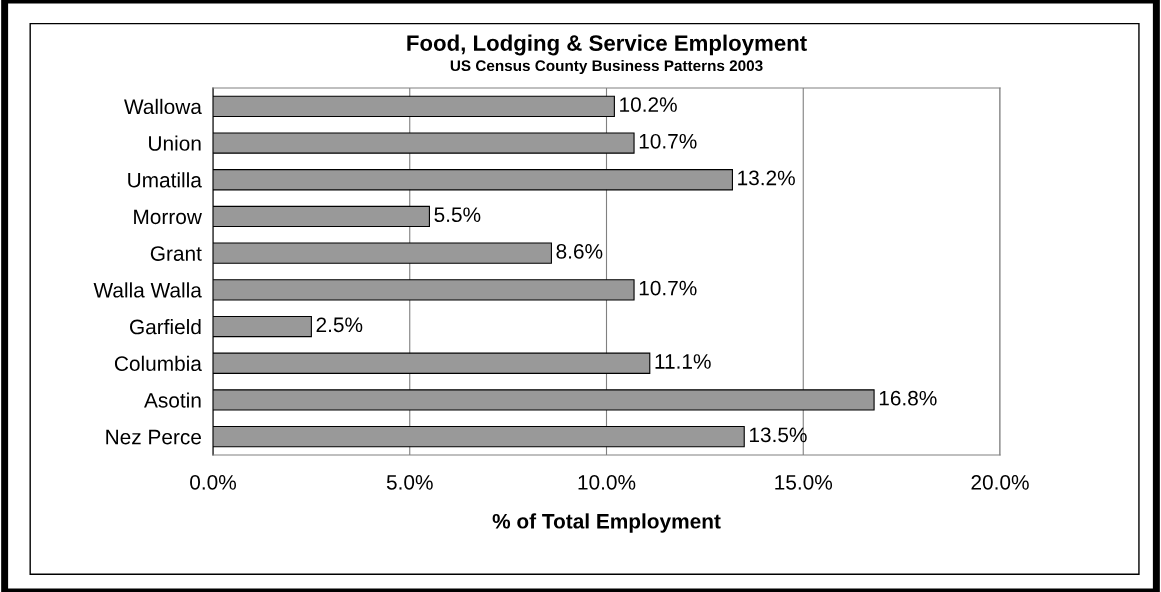 Image resolution: width=1161 pixels, height=592 pixels. What do you see at coordinates (778, 435) in the screenshot?
I see `data-label: 13.5%` at bounding box center [778, 435].